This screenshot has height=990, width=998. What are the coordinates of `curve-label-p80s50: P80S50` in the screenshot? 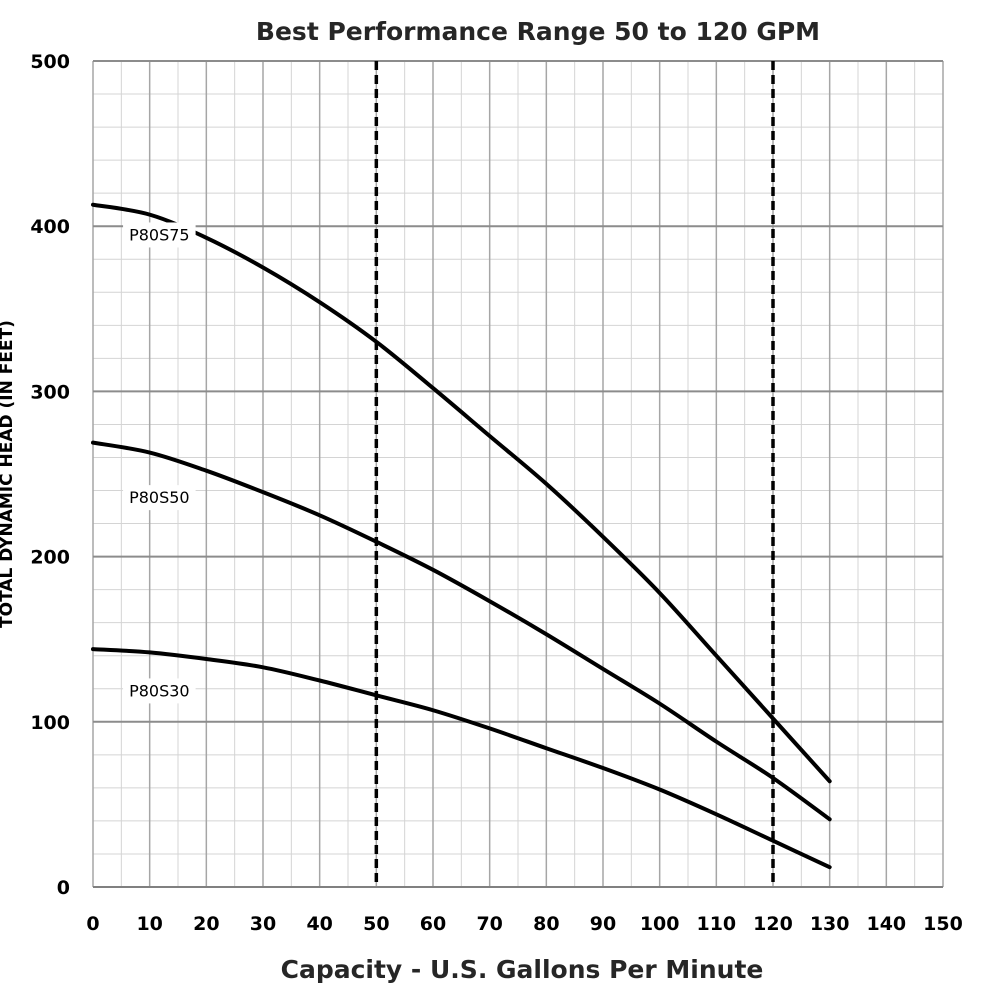 It's located at (159, 497).